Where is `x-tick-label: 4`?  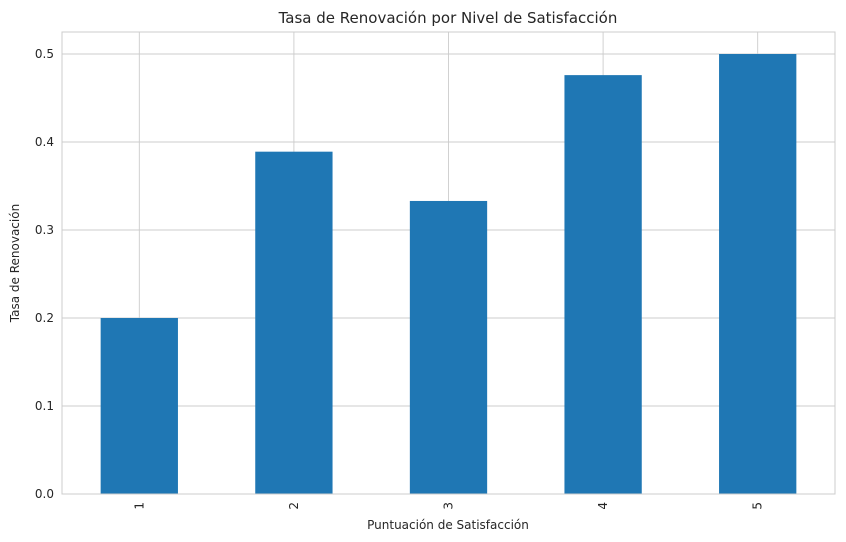
x-tick-label: 4 is located at coordinates (603, 506).